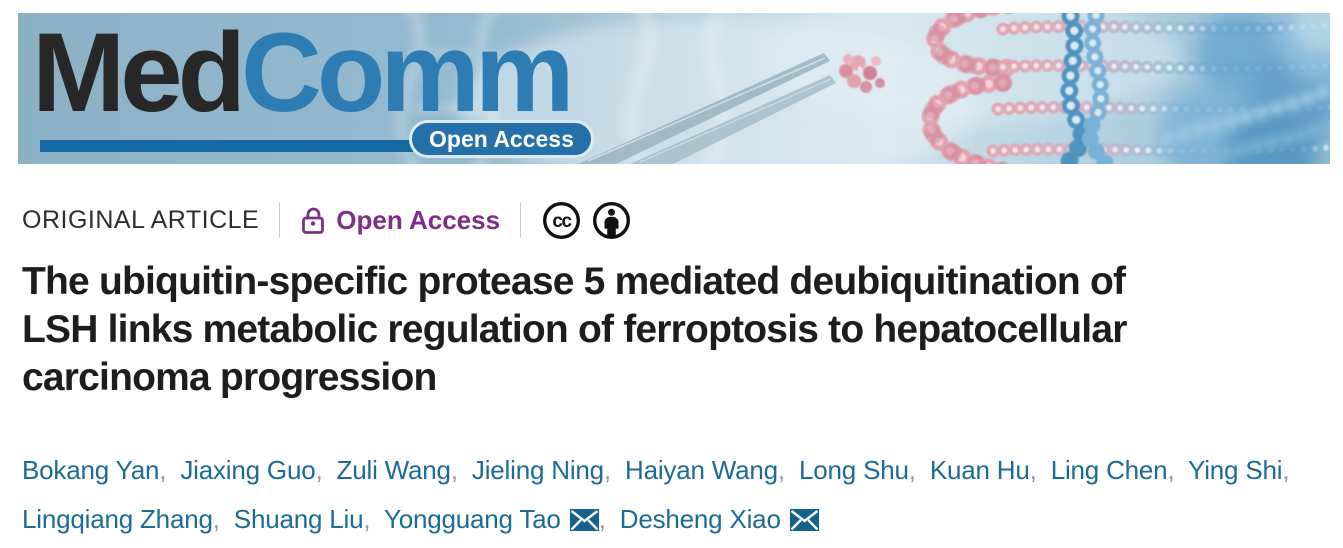 This screenshot has width=1343, height=548. I want to click on article-title-line: carcinoma progression, so click(229, 377).